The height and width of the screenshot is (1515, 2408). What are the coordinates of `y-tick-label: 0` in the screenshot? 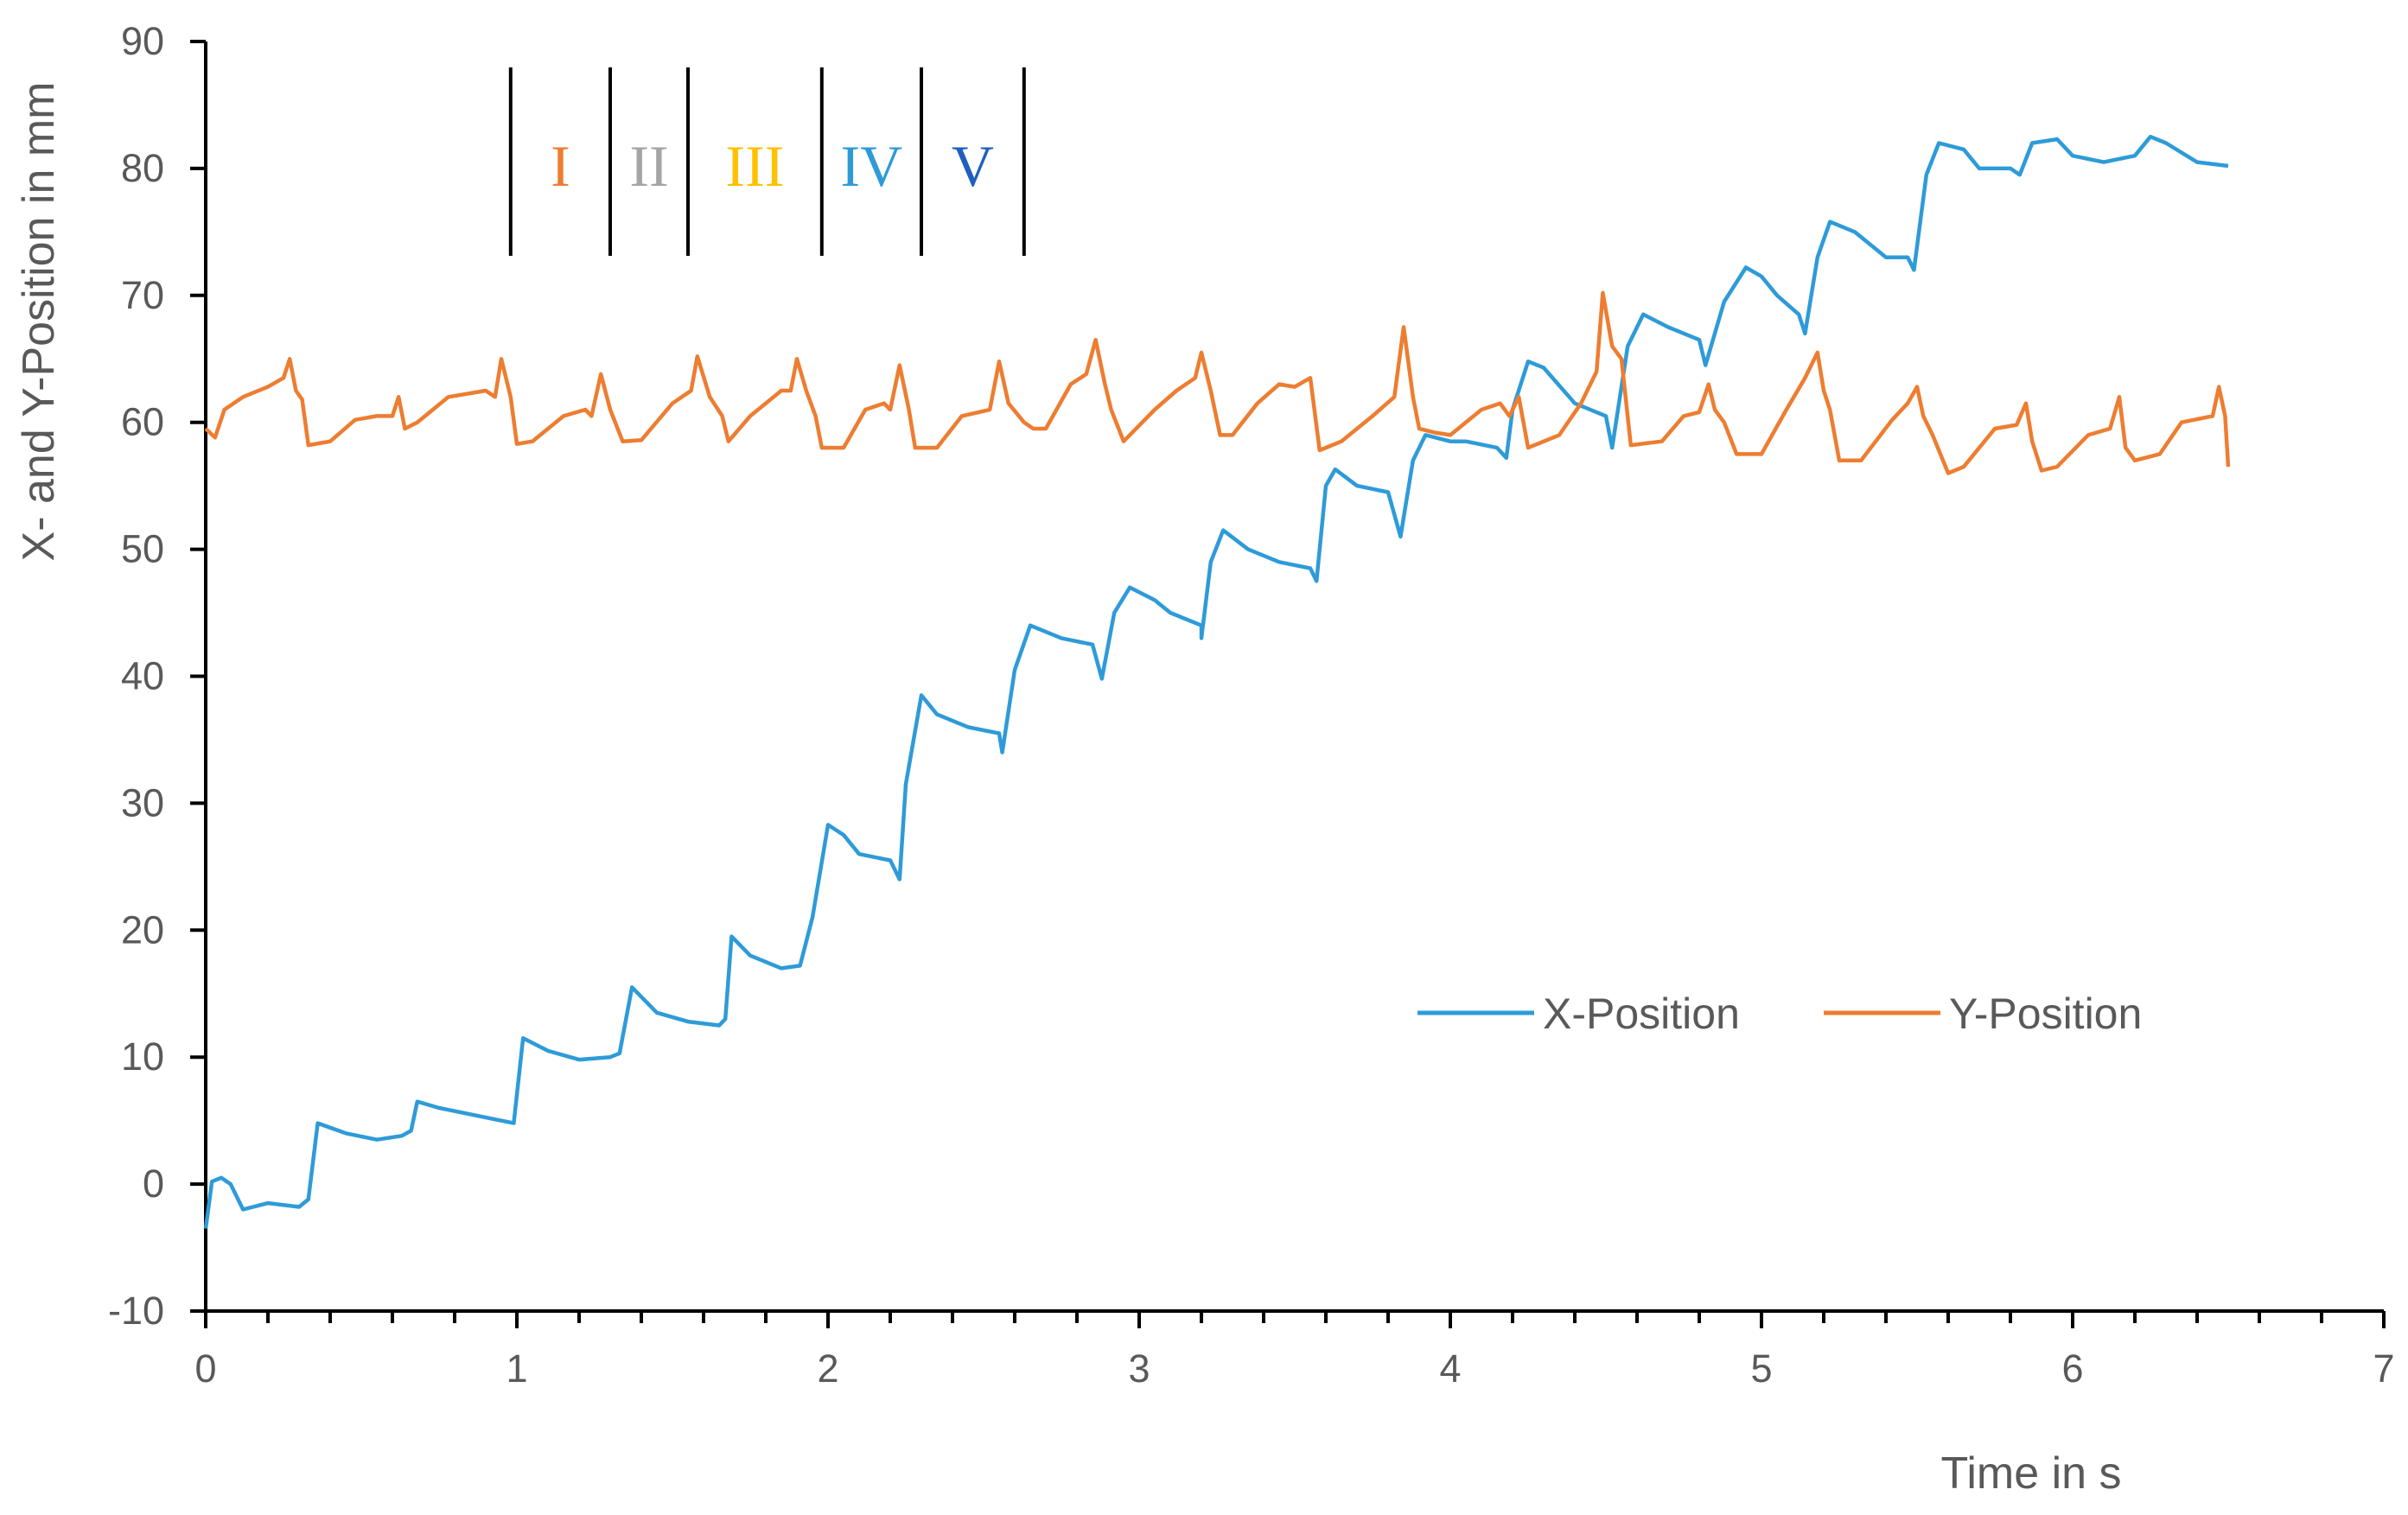 It's located at (153, 1184).